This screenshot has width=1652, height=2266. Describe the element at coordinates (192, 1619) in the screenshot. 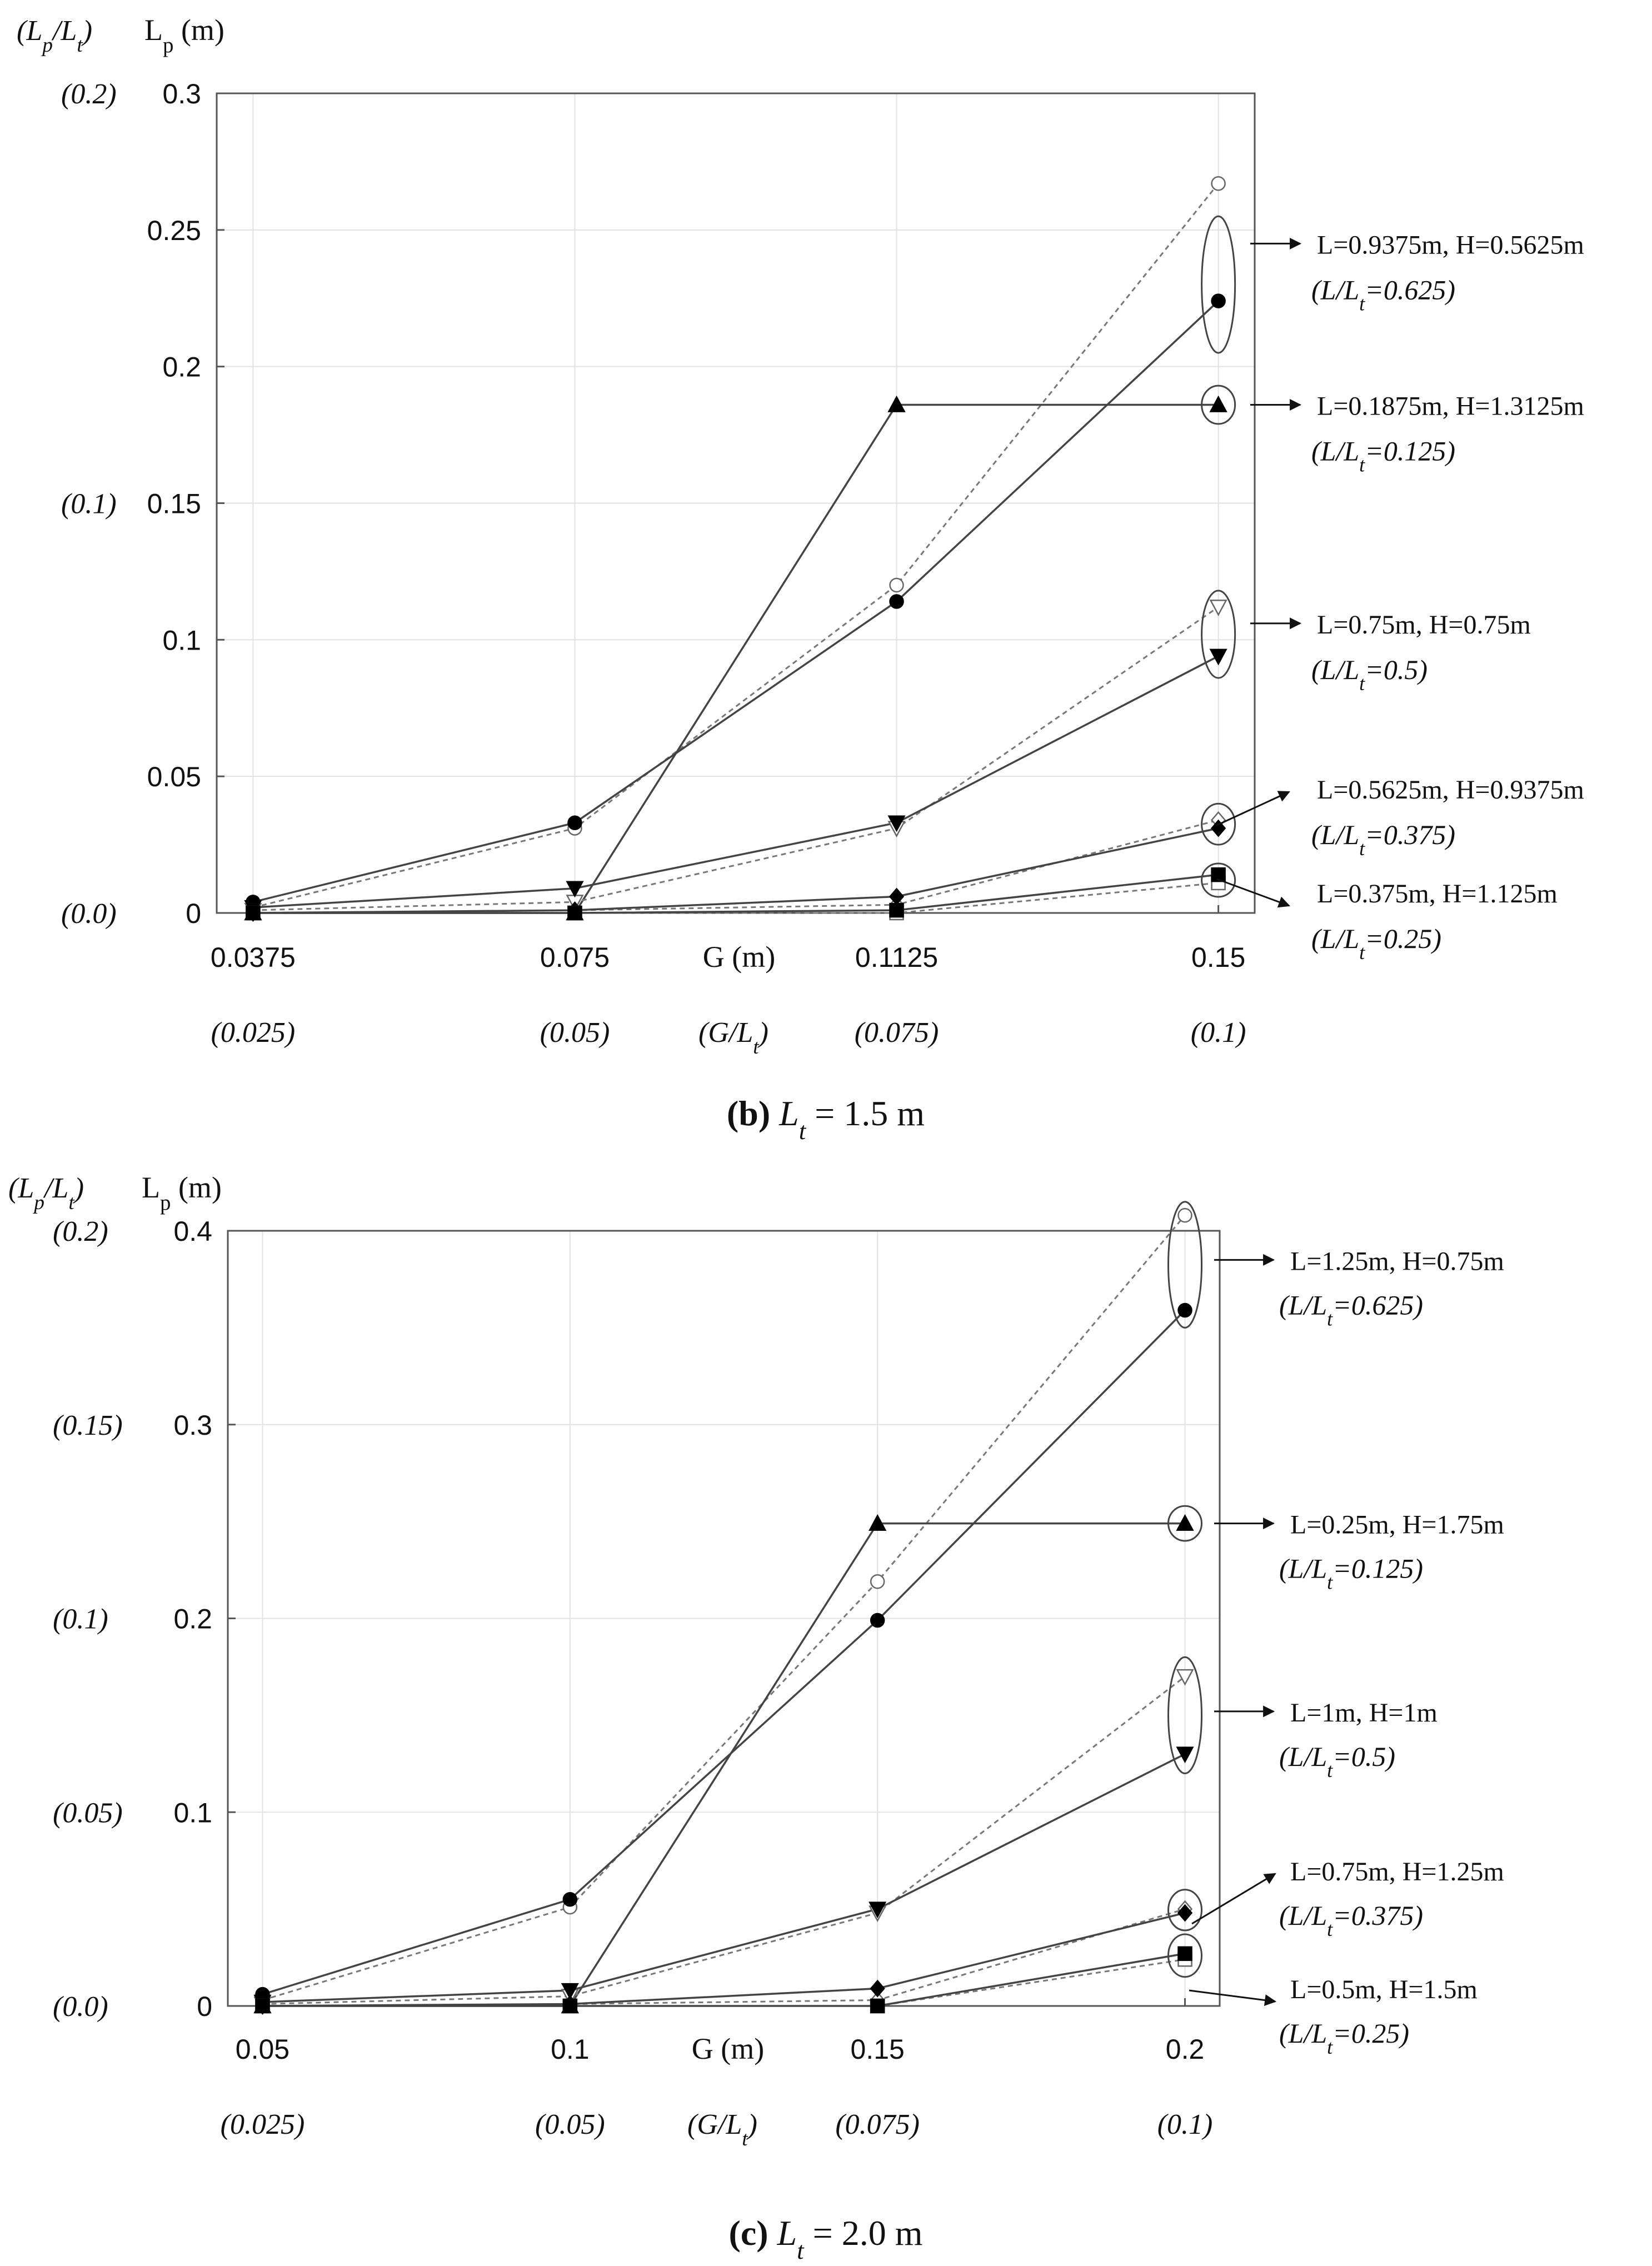

I see `y-tick-label: 0.2` at that location.